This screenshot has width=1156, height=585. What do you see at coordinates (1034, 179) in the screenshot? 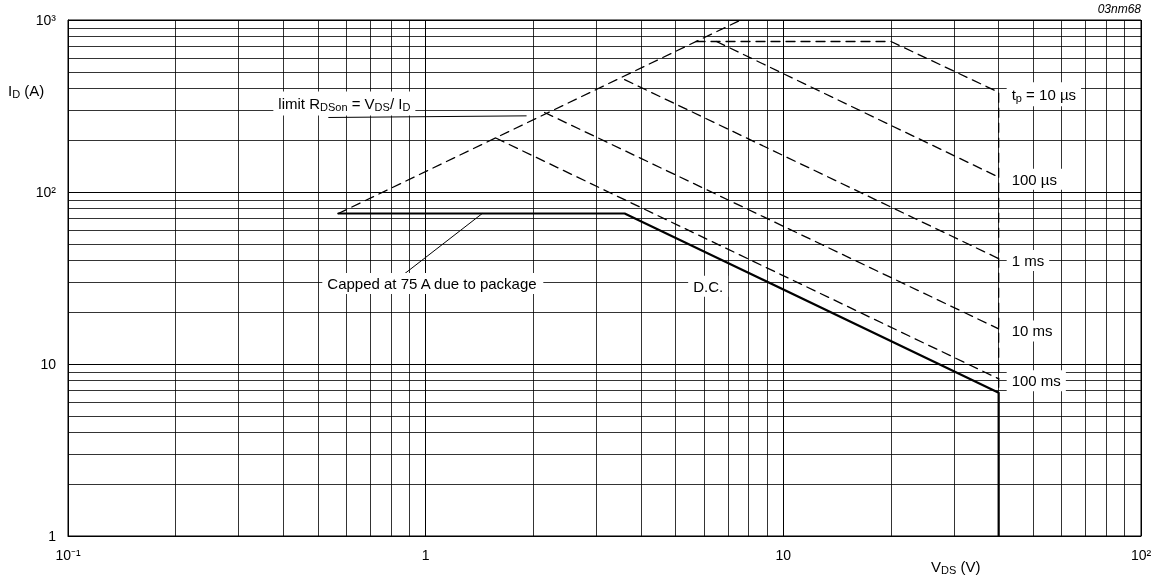
I see `series-label: 100 µs` at bounding box center [1034, 179].